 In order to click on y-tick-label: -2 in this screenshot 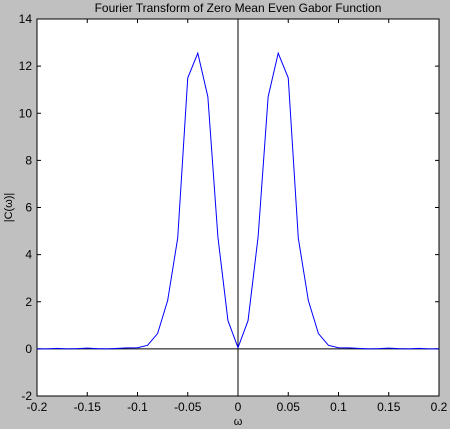, I will do `click(26, 396)`.